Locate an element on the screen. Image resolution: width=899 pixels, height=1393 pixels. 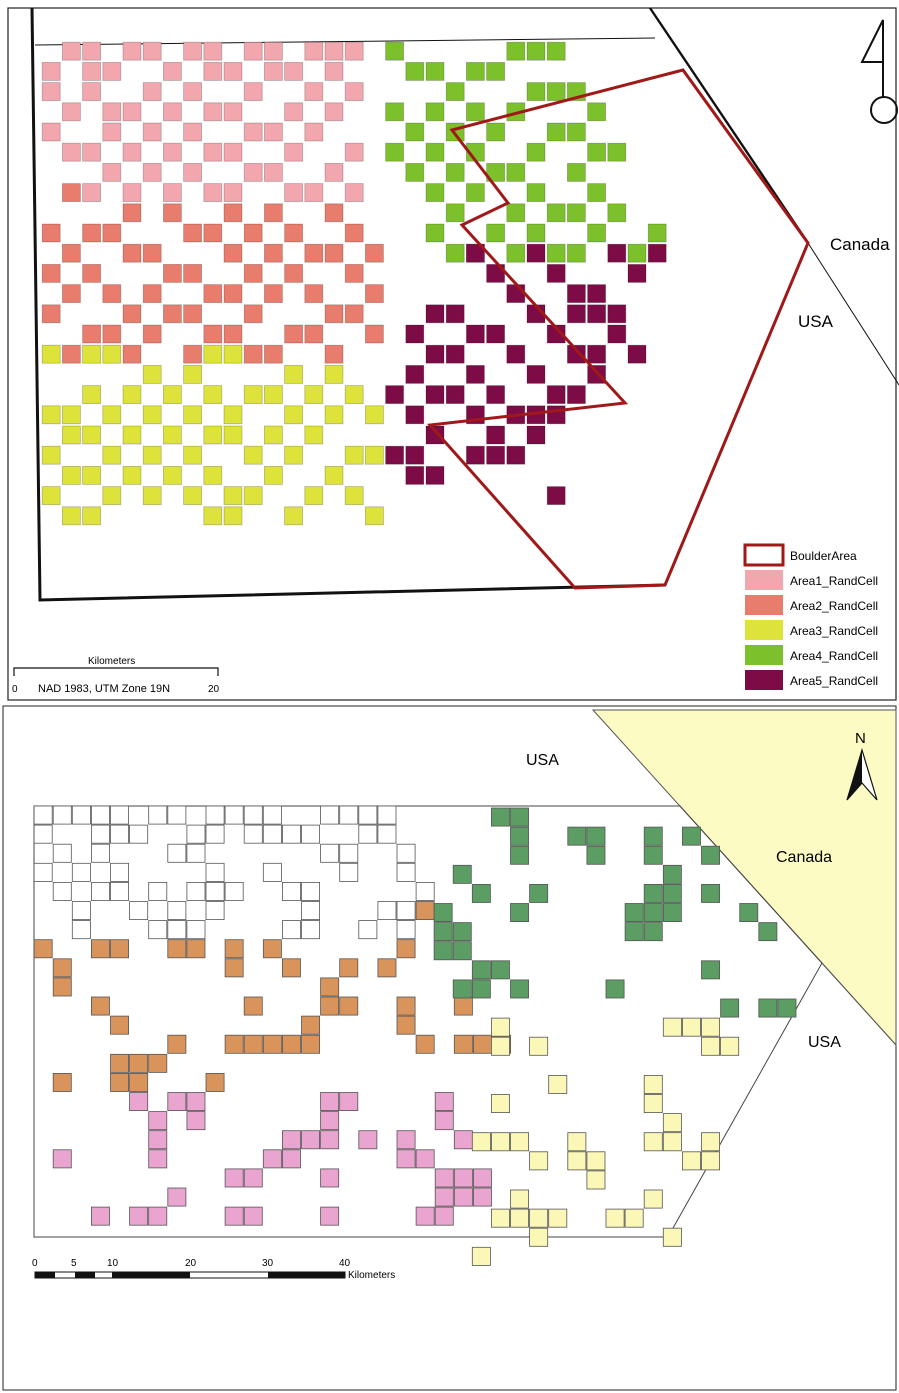
top-label-canada: Canada is located at coordinates (860, 244).